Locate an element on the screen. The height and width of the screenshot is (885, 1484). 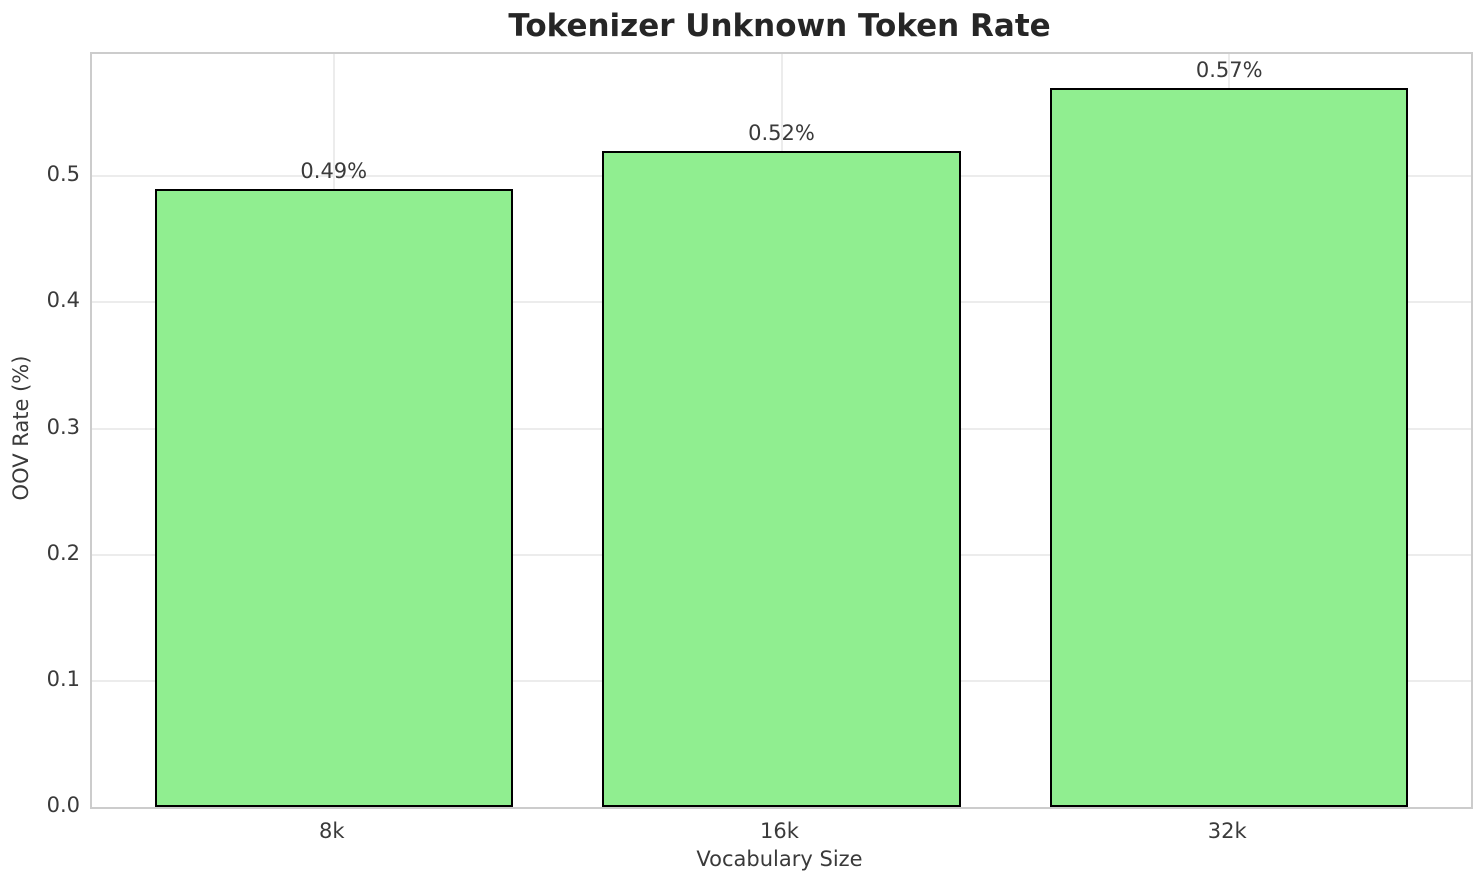
x-axis-label: Vocabulary Size is located at coordinates (779, 859).